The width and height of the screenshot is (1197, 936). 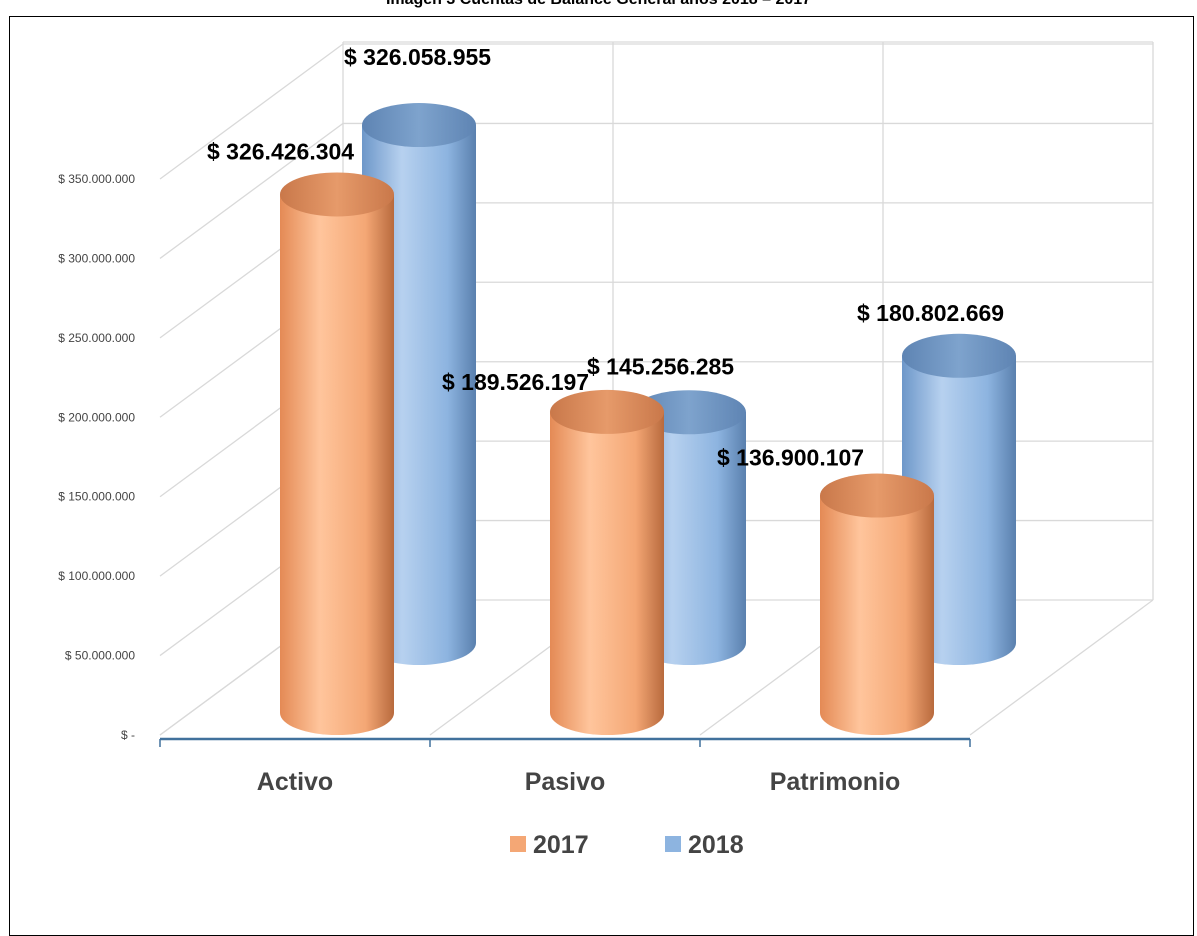 What do you see at coordinates (280, 151) in the screenshot?
I see `data-label-2017-activo: $ 326.426.304` at bounding box center [280, 151].